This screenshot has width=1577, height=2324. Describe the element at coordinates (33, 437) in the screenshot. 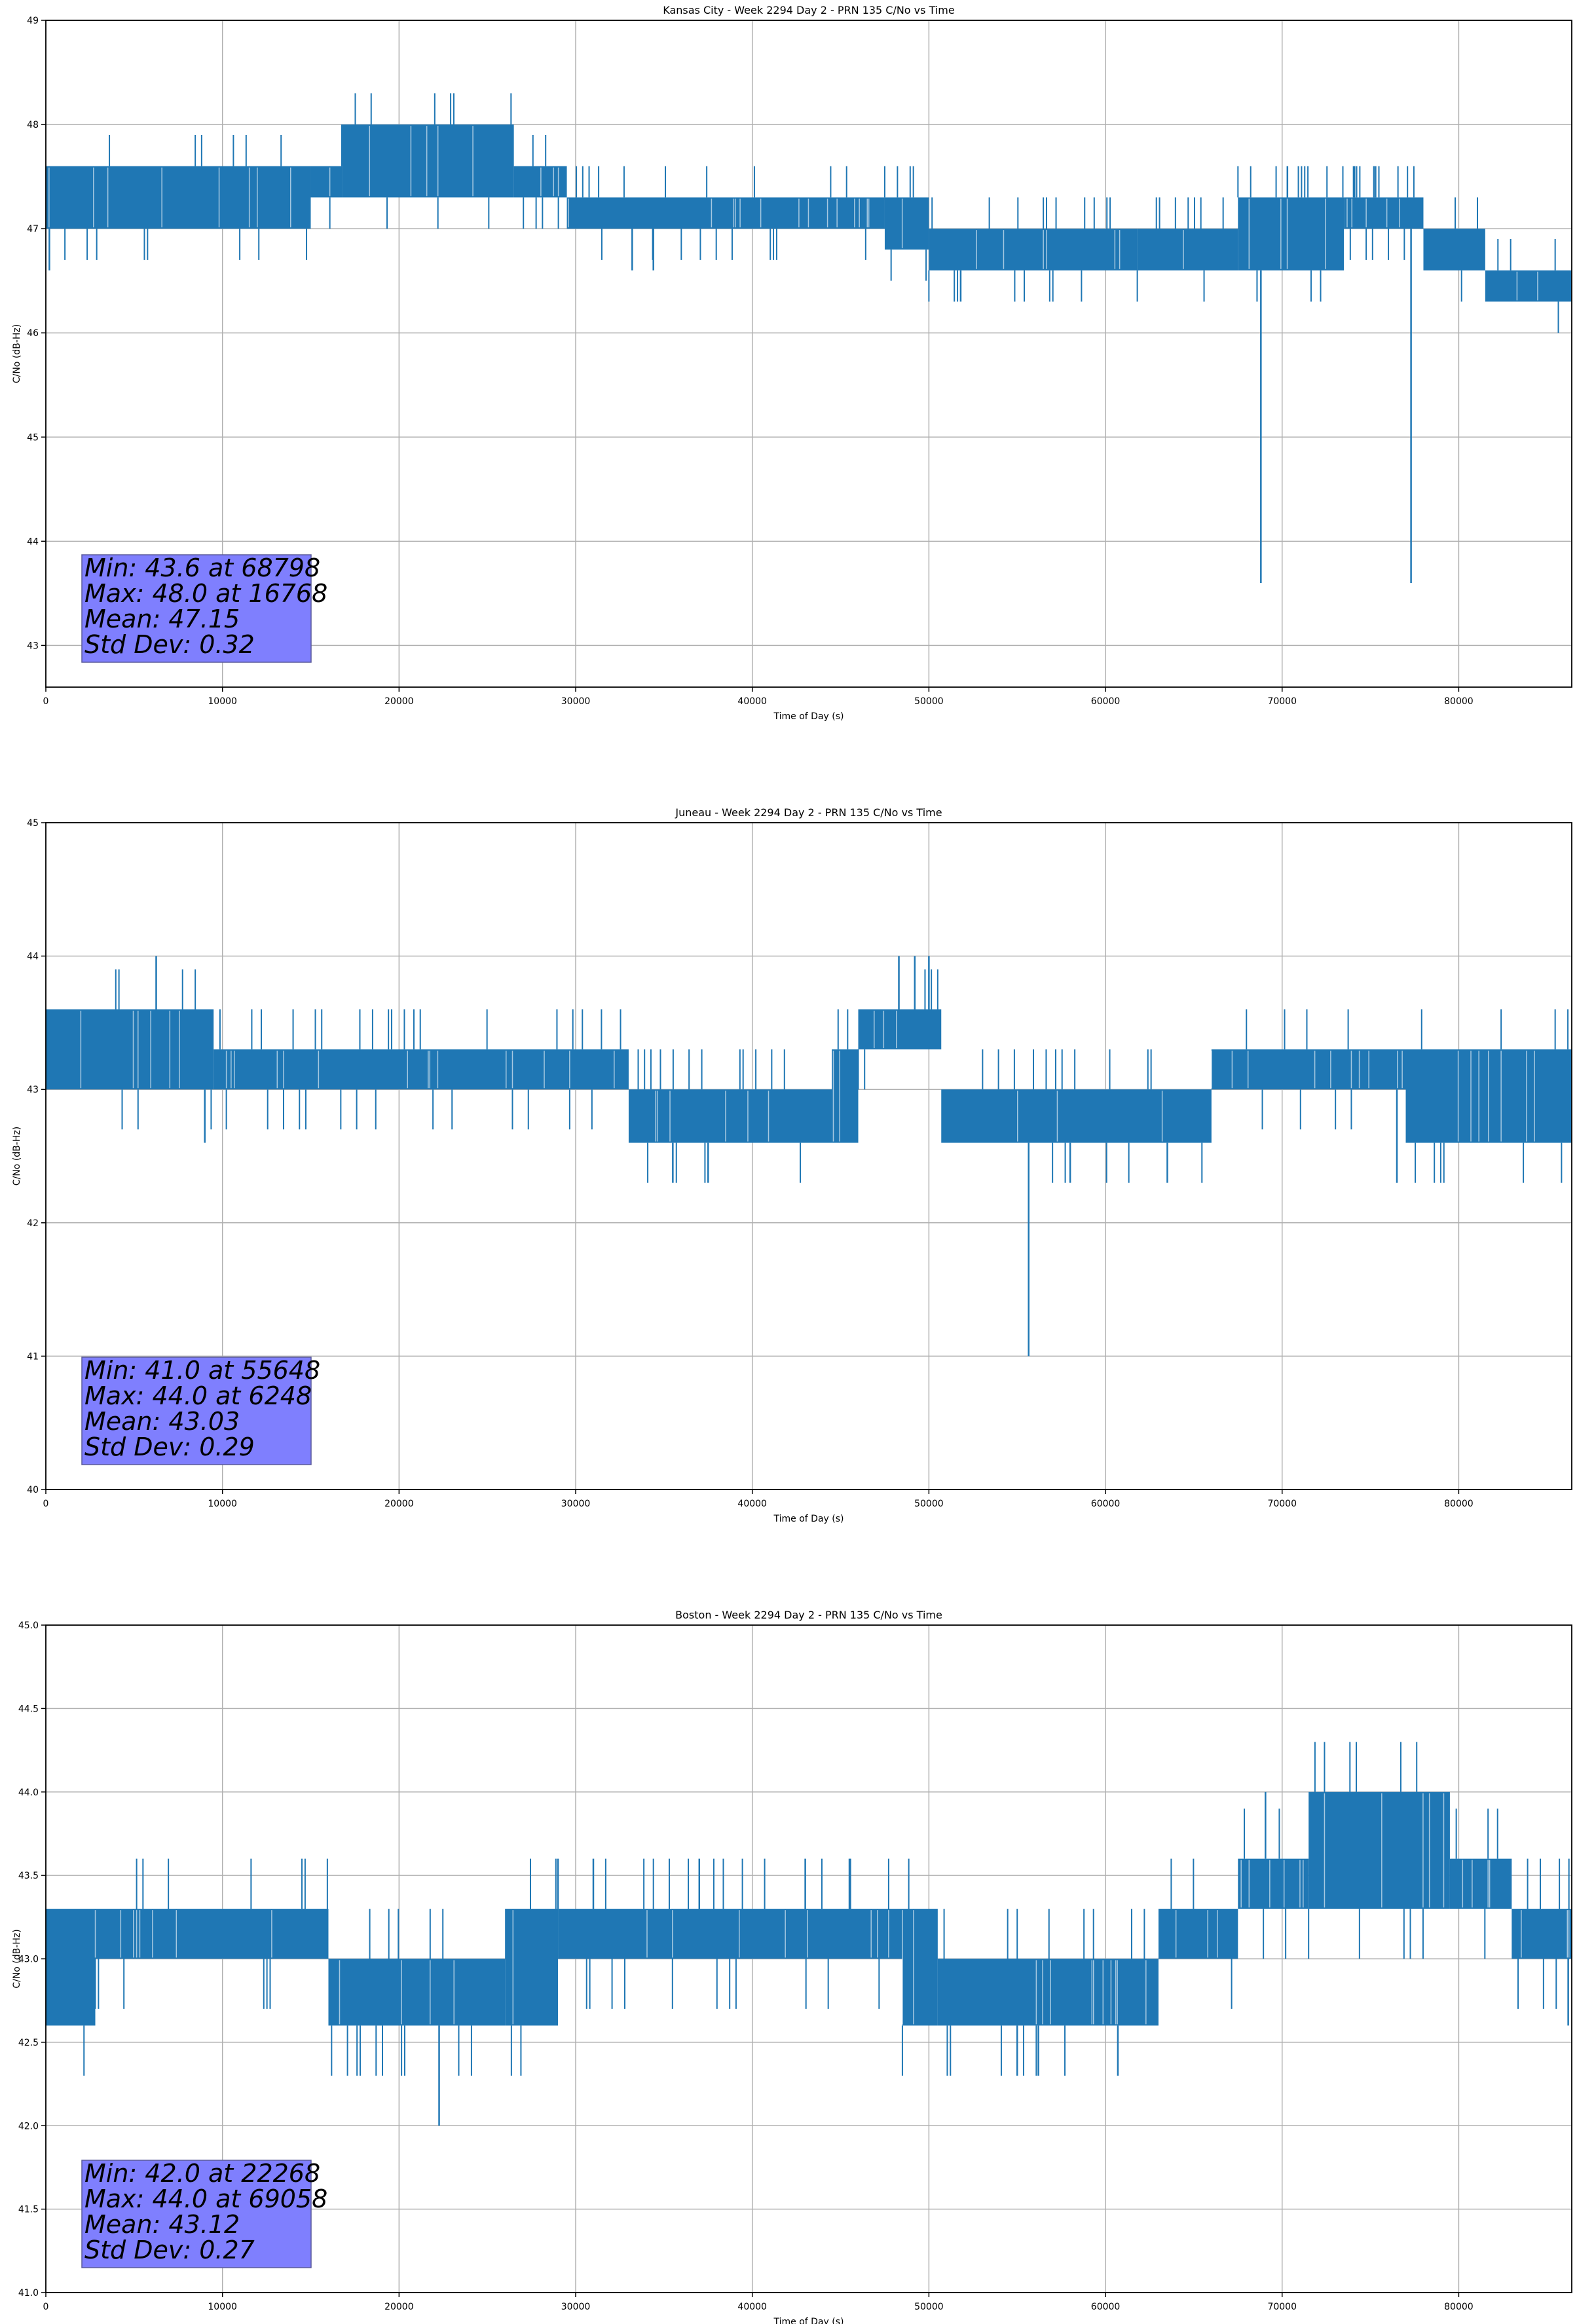

I see `kansas-city-ytick-label-2: 45` at that location.